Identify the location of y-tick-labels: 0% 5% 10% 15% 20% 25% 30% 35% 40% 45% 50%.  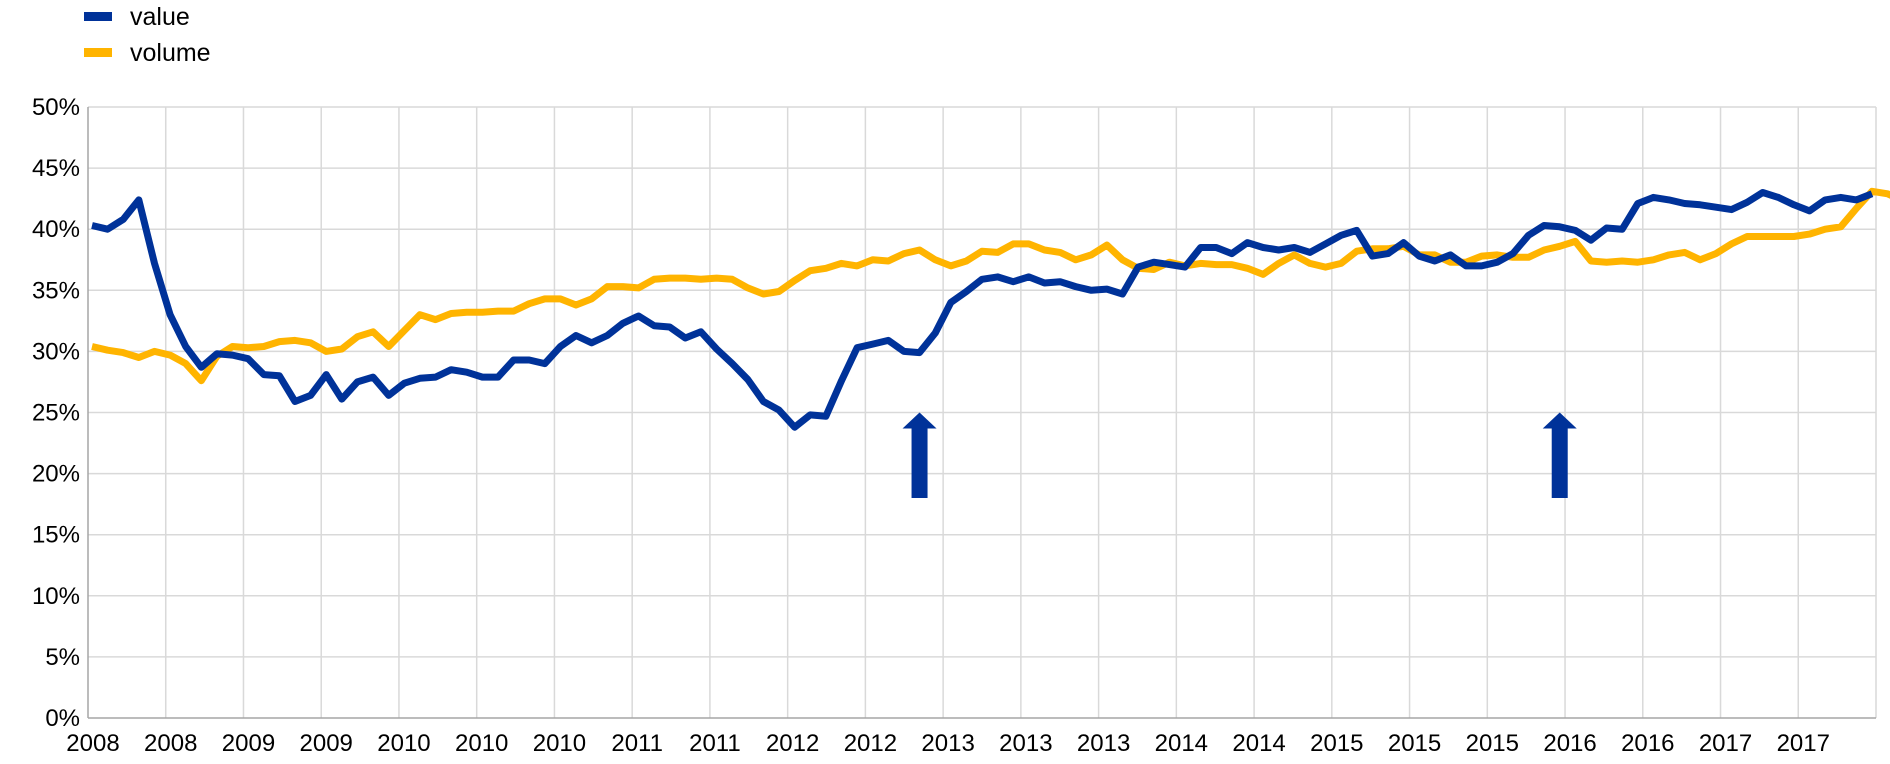
(56, 413).